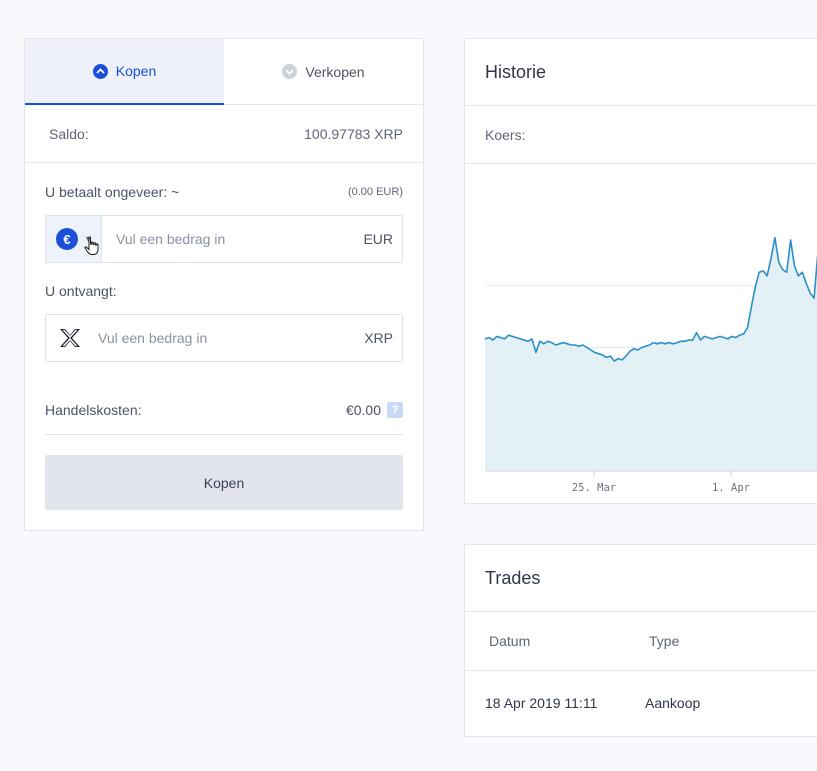 The width and height of the screenshot is (817, 771). Describe the element at coordinates (664, 641) in the screenshot. I see `column-header-type: Type` at that location.